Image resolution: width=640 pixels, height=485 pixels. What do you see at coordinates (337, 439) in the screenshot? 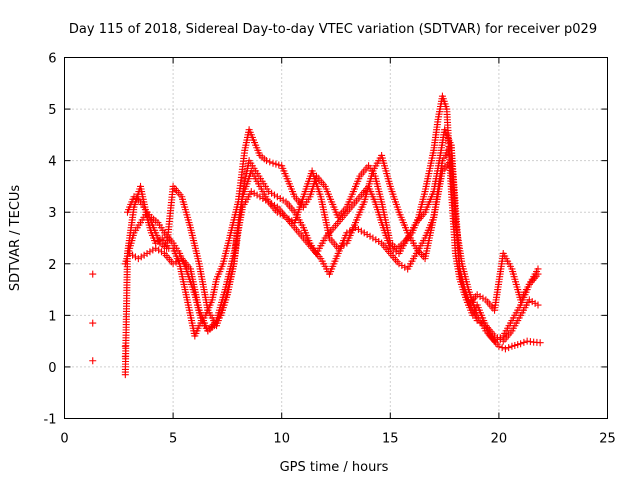
I see `x-tick-labels: 0 5 10 15 20 25` at bounding box center [337, 439].